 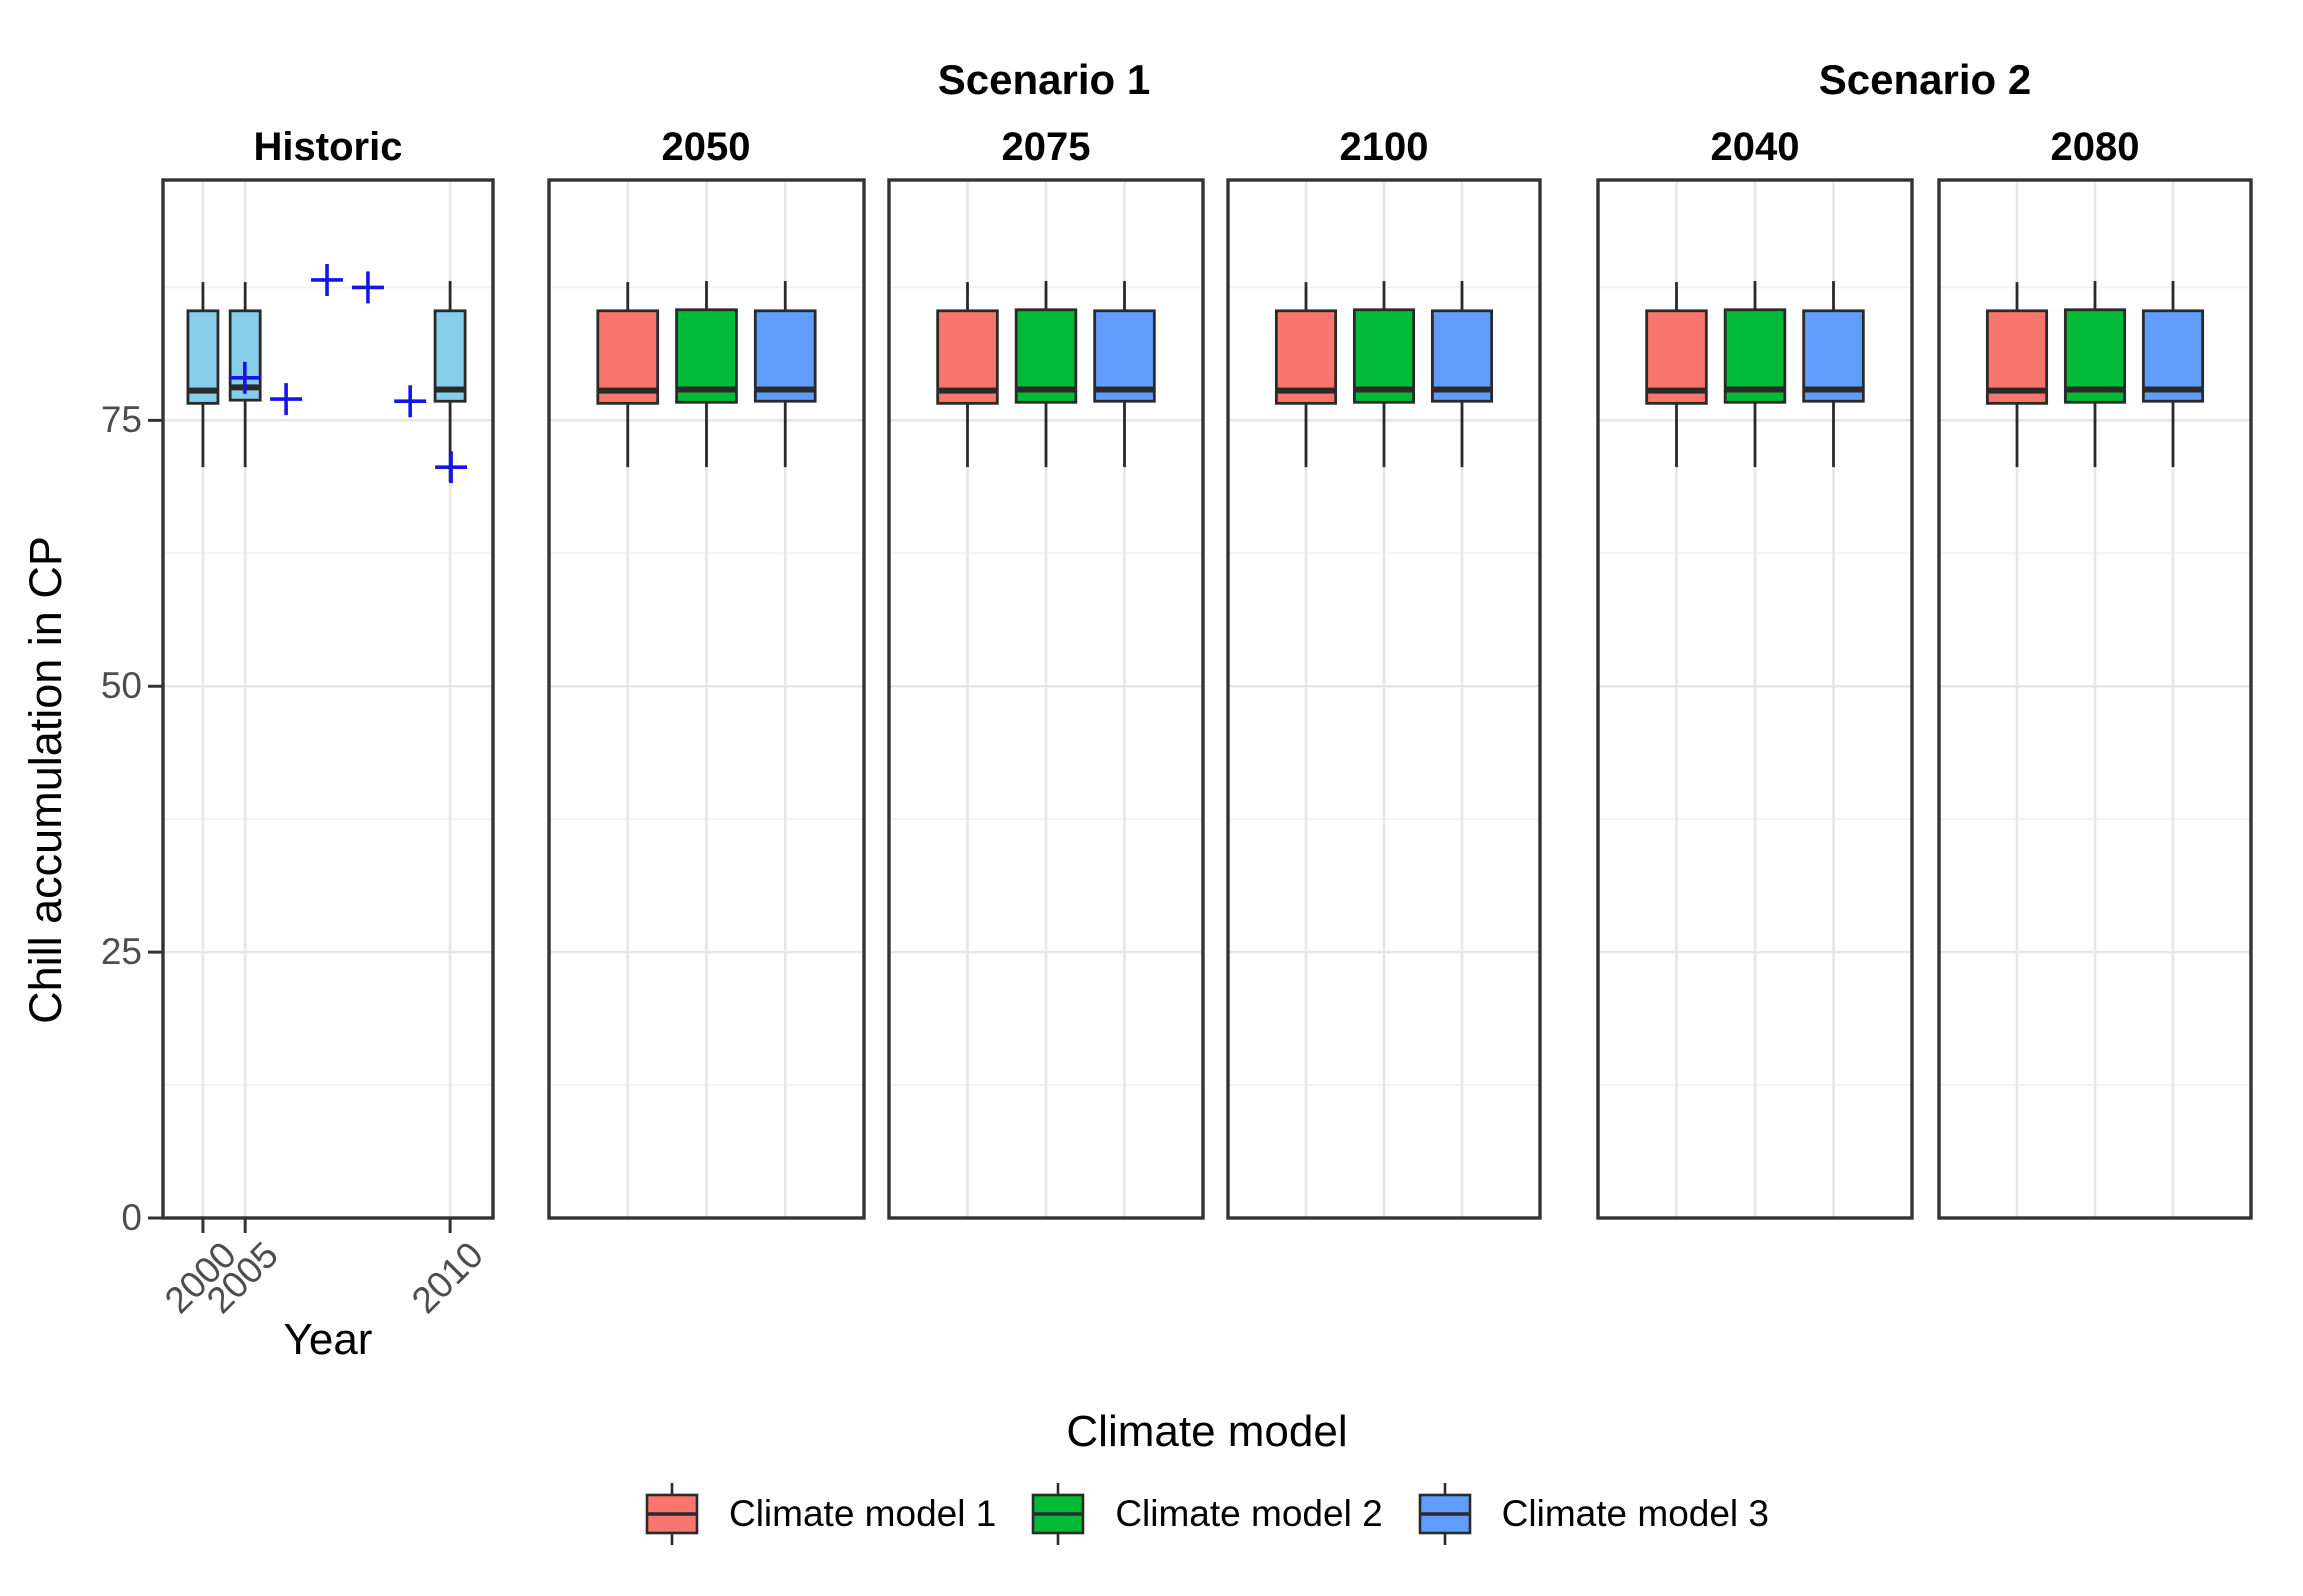 What do you see at coordinates (45, 780) in the screenshot?
I see `y-axis-title: Chill accumulation in CP` at bounding box center [45, 780].